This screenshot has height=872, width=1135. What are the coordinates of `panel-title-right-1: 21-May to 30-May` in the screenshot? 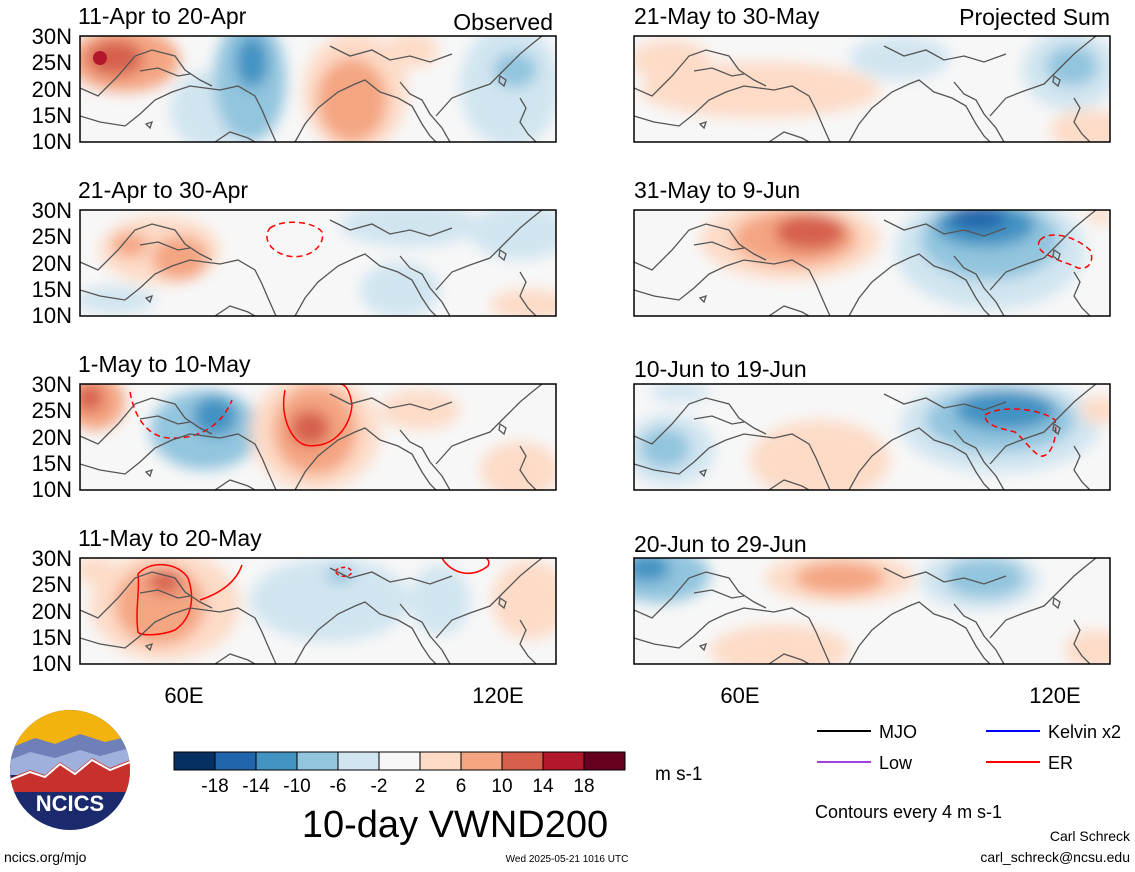 It's located at (727, 16).